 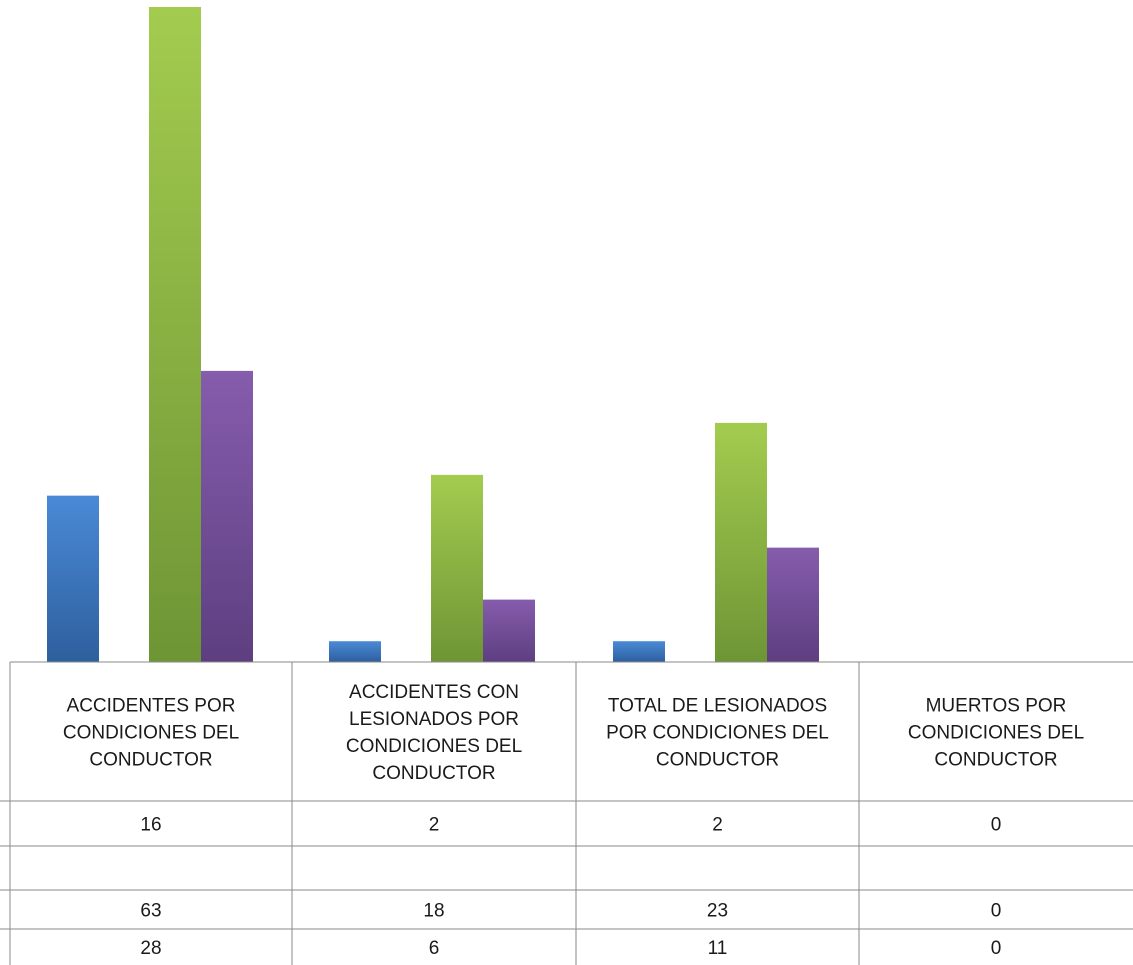 What do you see at coordinates (150, 948) in the screenshot?
I see `data-label: 28` at bounding box center [150, 948].